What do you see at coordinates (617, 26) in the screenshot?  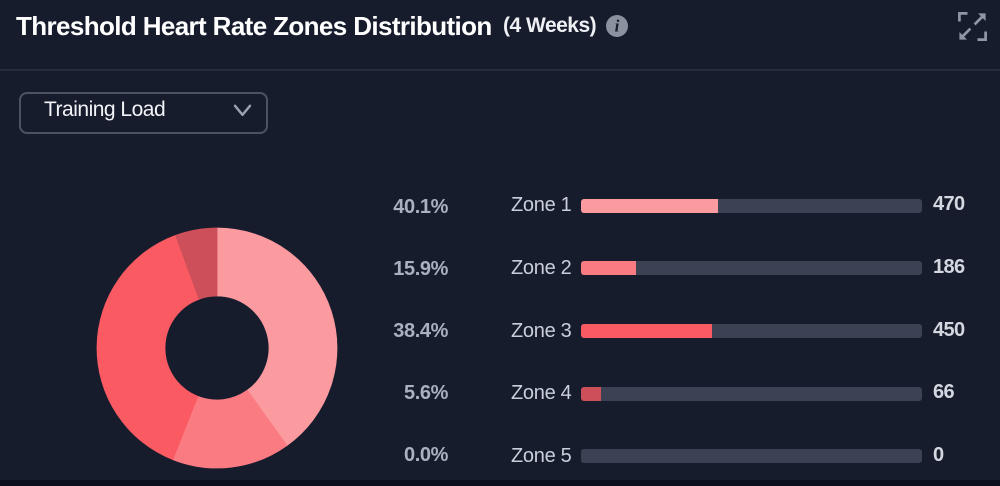 I see `svg-text: i` at bounding box center [617, 26].